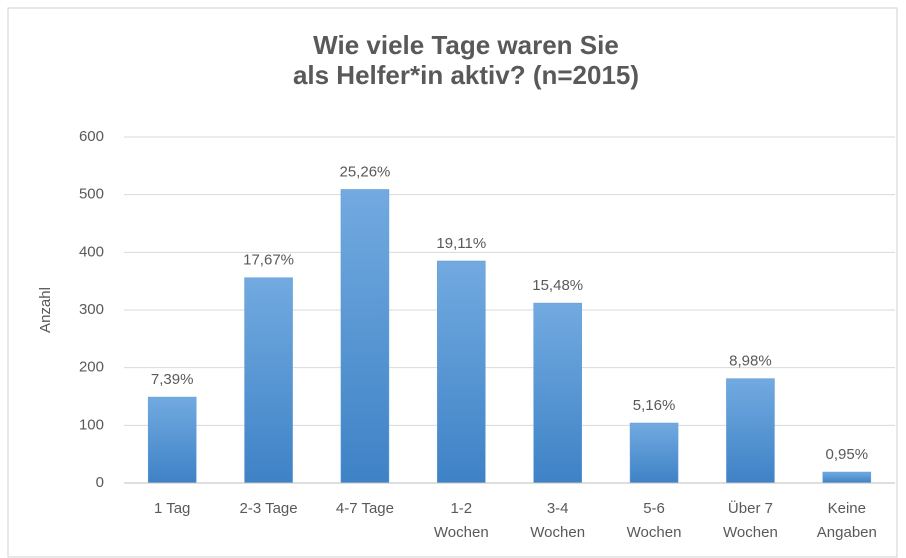 The width and height of the screenshot is (906, 558). I want to click on x-tick-label: Über 7 Wochen, so click(750, 520).